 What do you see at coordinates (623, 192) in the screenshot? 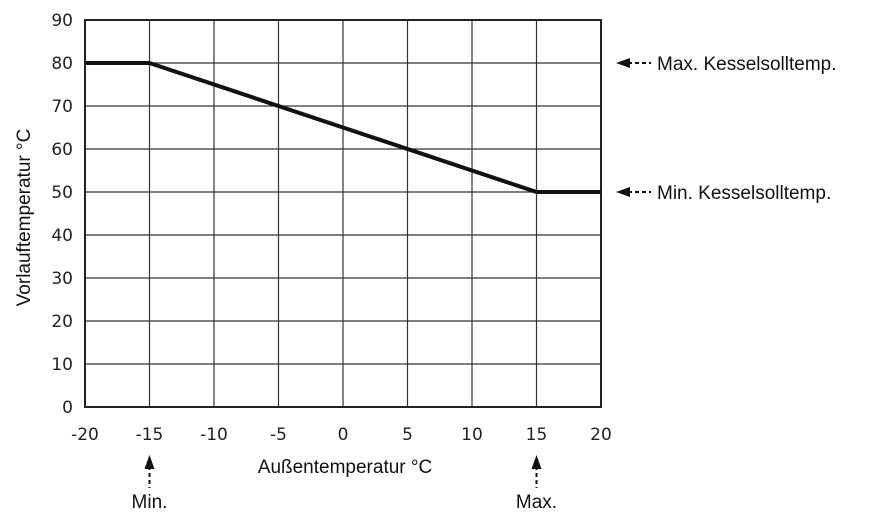
I see `min-boiler-arrow-head` at bounding box center [623, 192].